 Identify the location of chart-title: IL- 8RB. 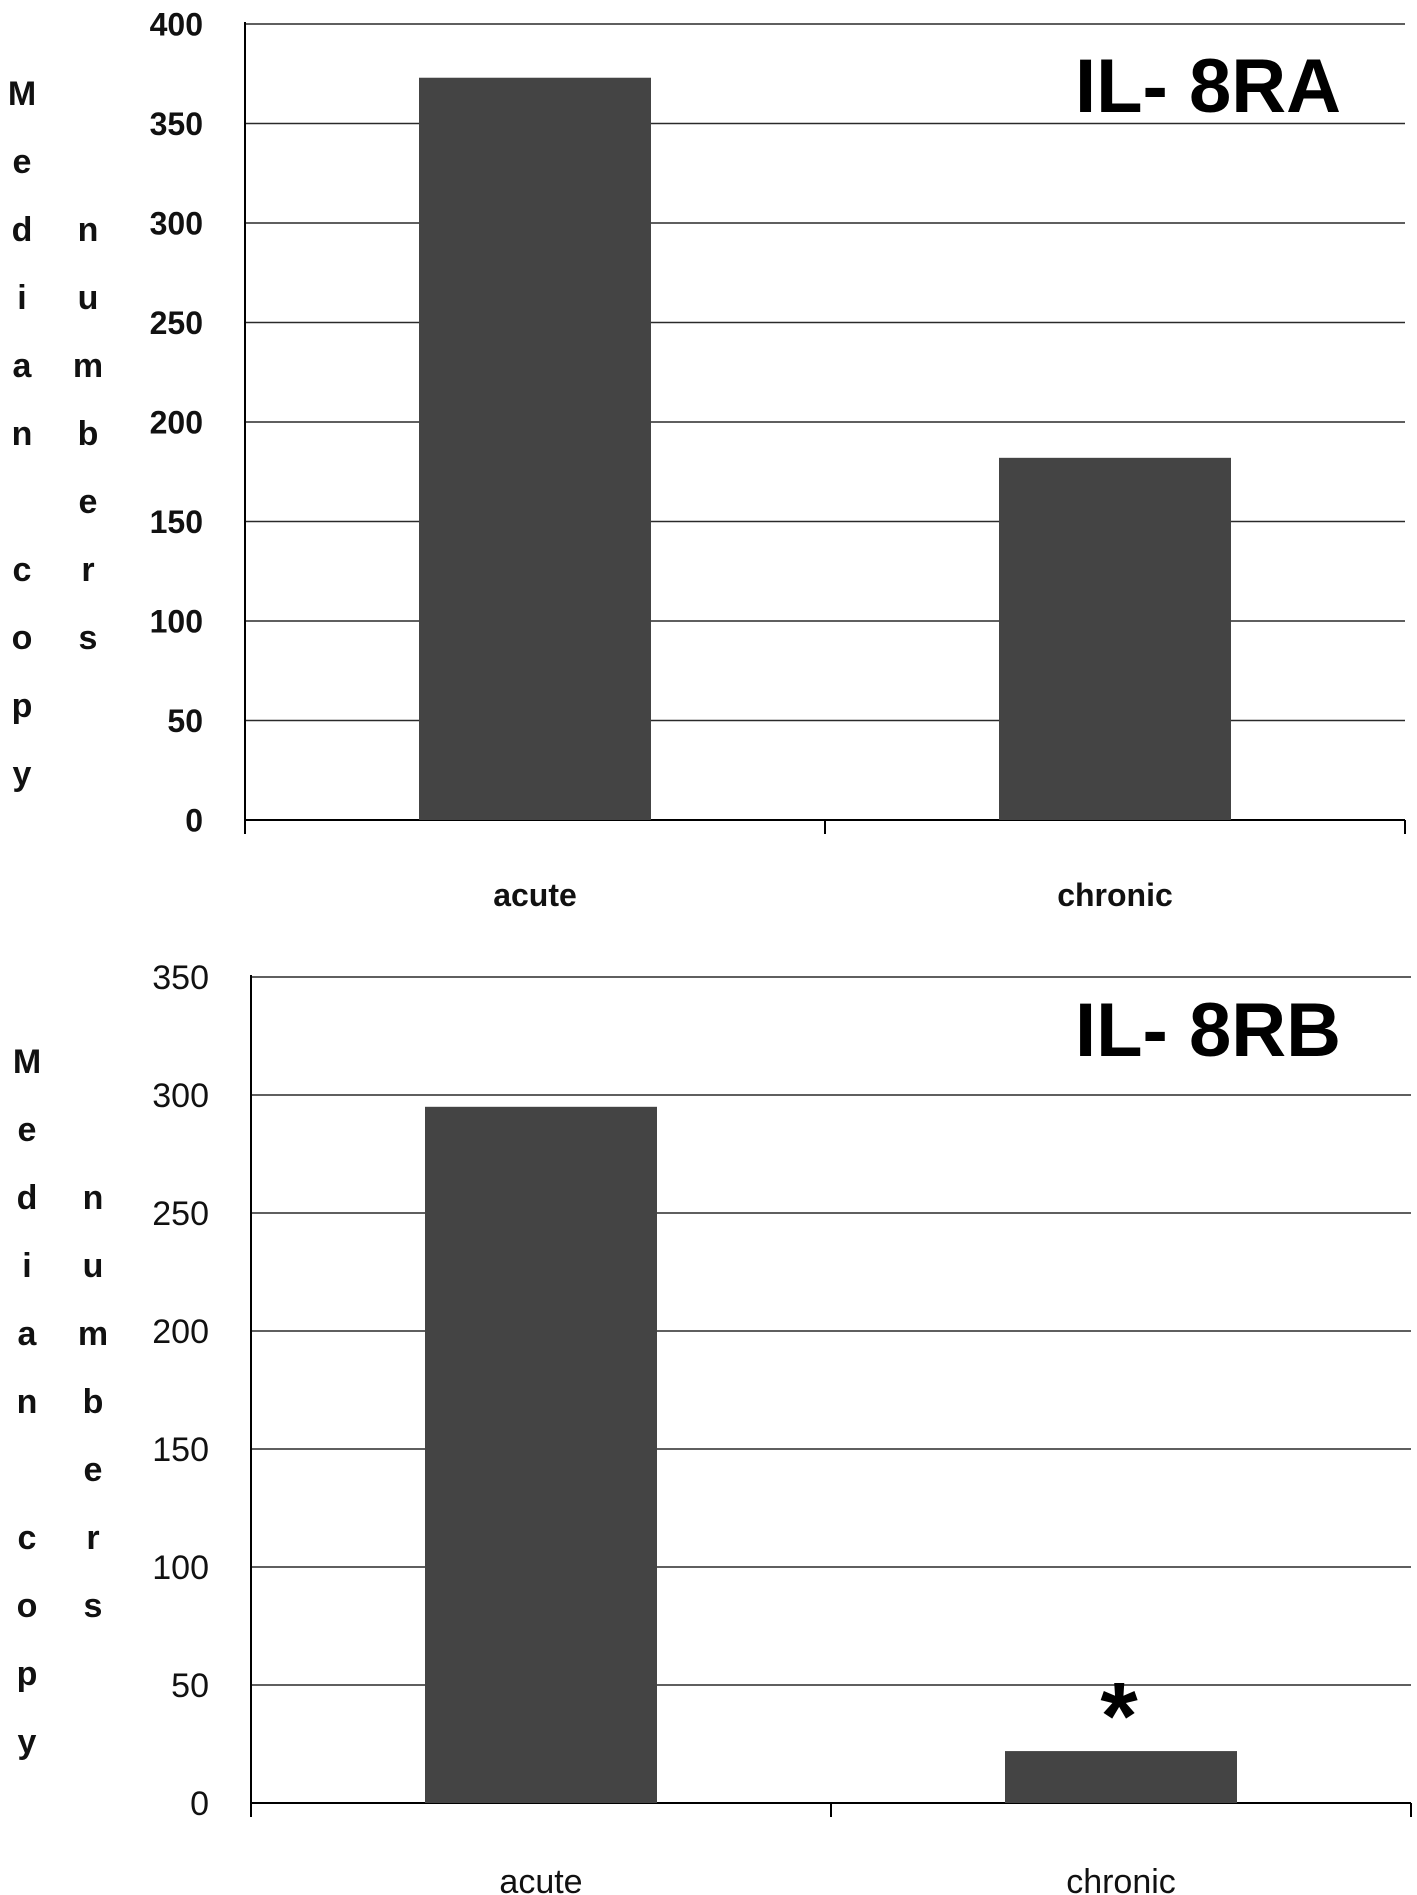
(1208, 1030).